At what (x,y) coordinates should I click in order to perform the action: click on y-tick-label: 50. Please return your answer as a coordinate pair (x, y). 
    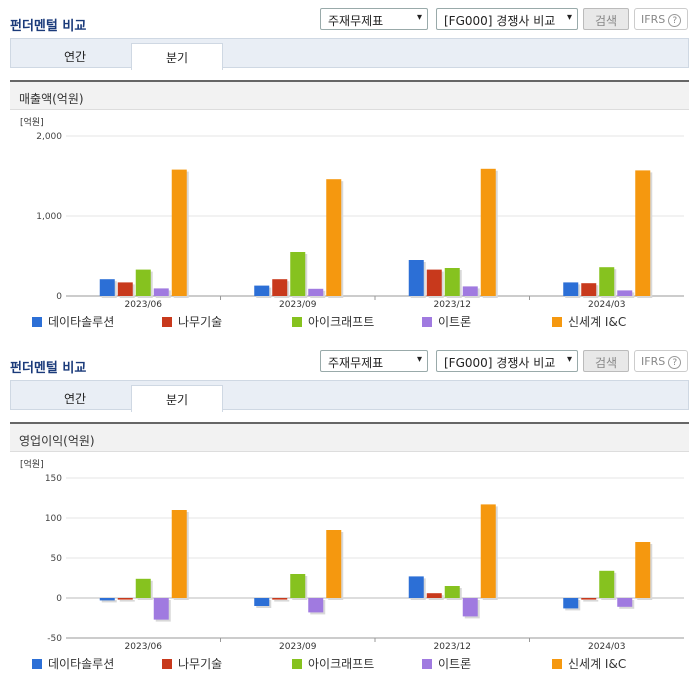
    Looking at the image, I should click on (57, 559).